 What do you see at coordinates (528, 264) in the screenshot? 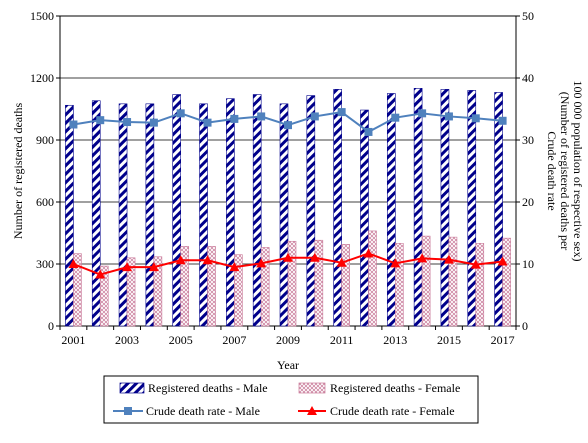
I see `y2-tick-label: 10` at bounding box center [528, 264].